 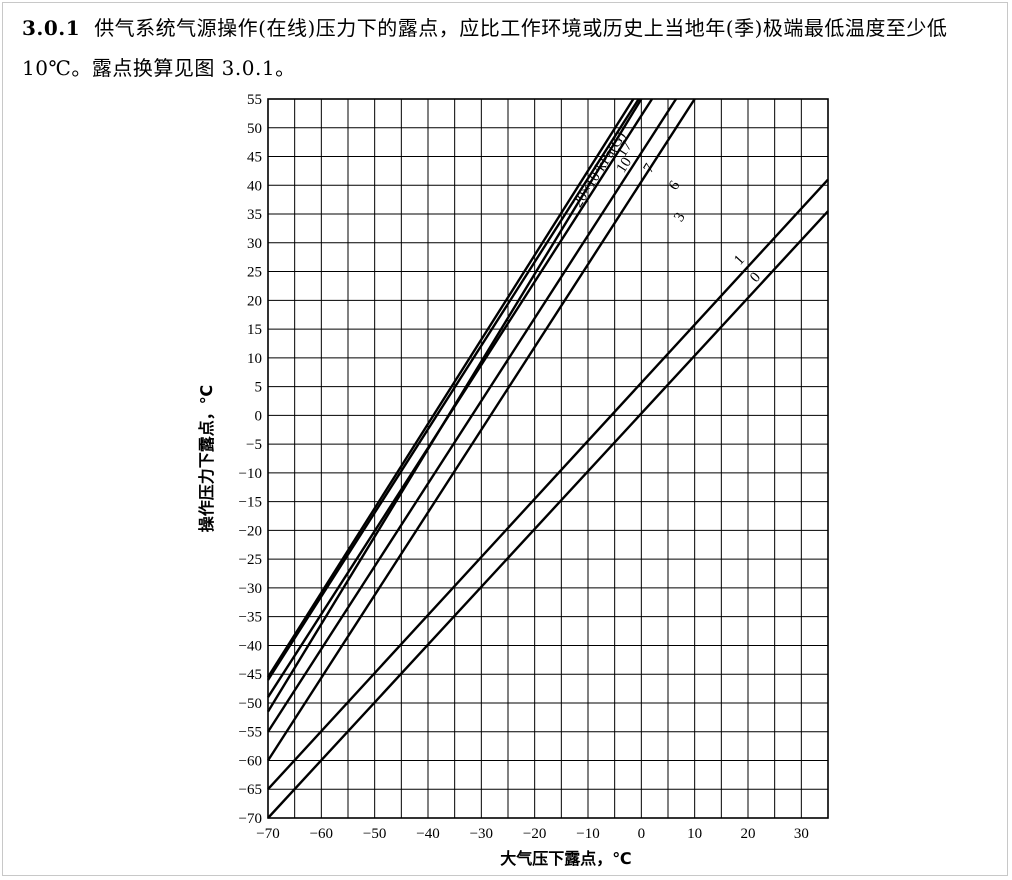 I want to click on curve-label-4: 7, so click(x=650, y=168).